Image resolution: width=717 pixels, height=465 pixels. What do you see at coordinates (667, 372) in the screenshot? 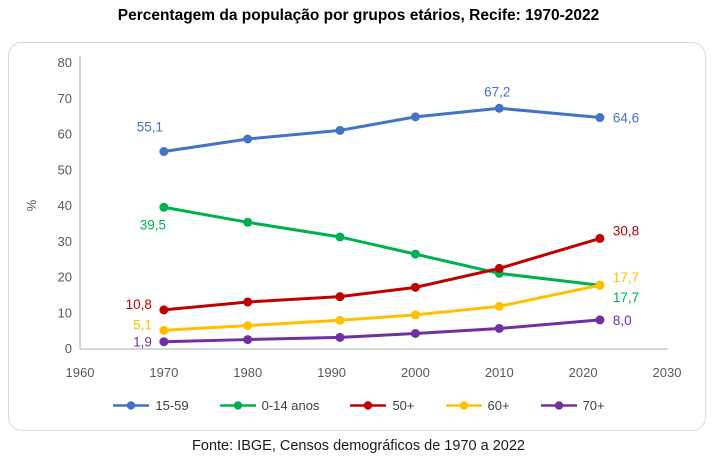
I see `x-tick-label: 2030` at bounding box center [667, 372].